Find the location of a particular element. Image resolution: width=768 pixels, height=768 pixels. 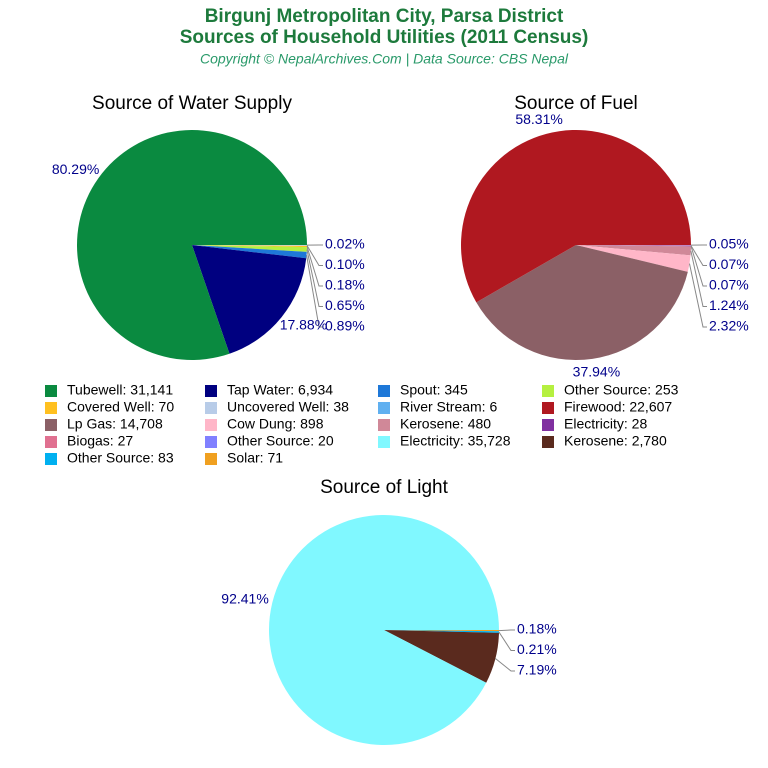

legend-label: Other Source: 83 is located at coordinates (120, 458).